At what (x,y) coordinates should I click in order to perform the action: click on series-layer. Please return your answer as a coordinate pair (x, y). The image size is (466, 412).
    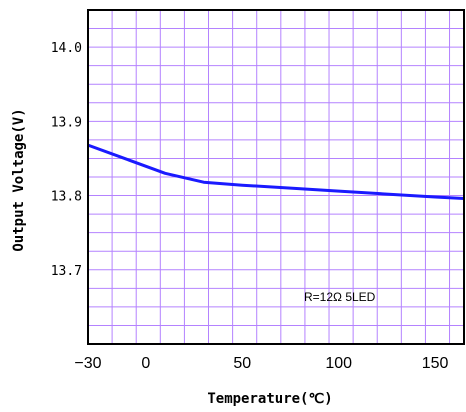
    Looking at the image, I should click on (276, 171).